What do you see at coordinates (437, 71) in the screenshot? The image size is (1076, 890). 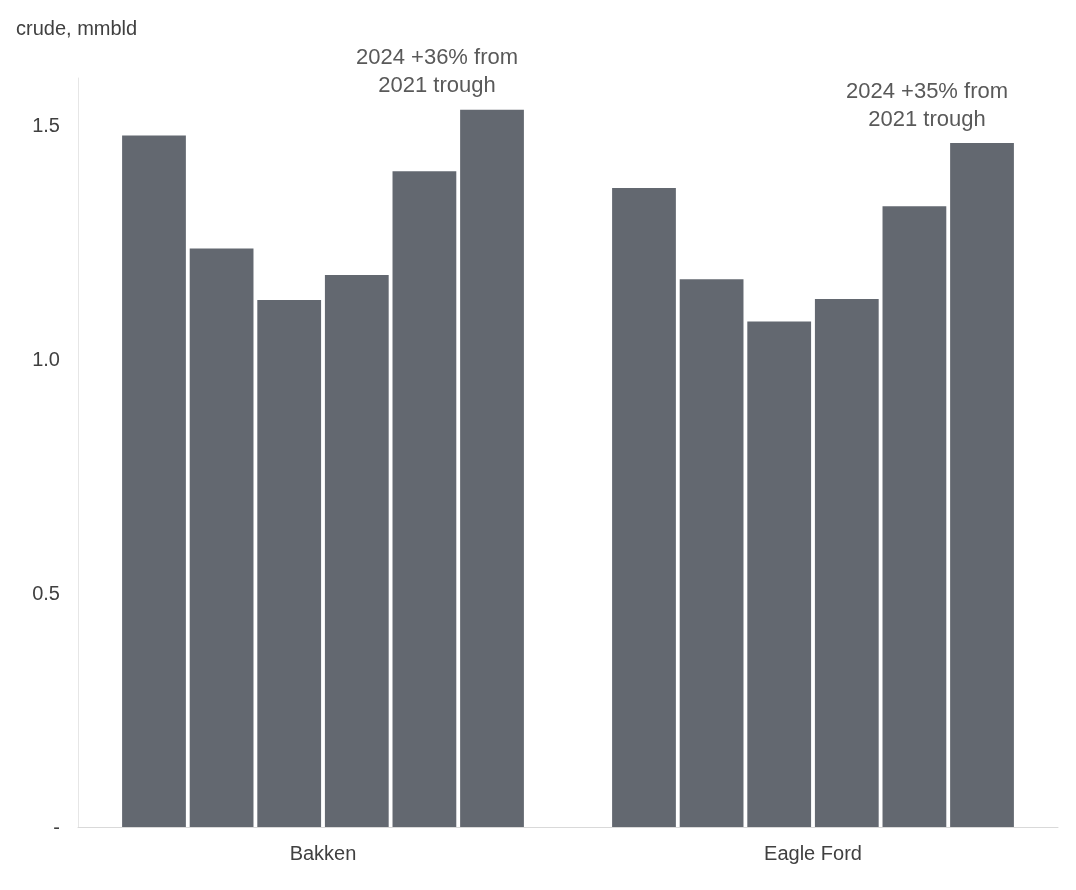 I see `annotation: 2024 +36% from 2021 trough` at bounding box center [437, 71].